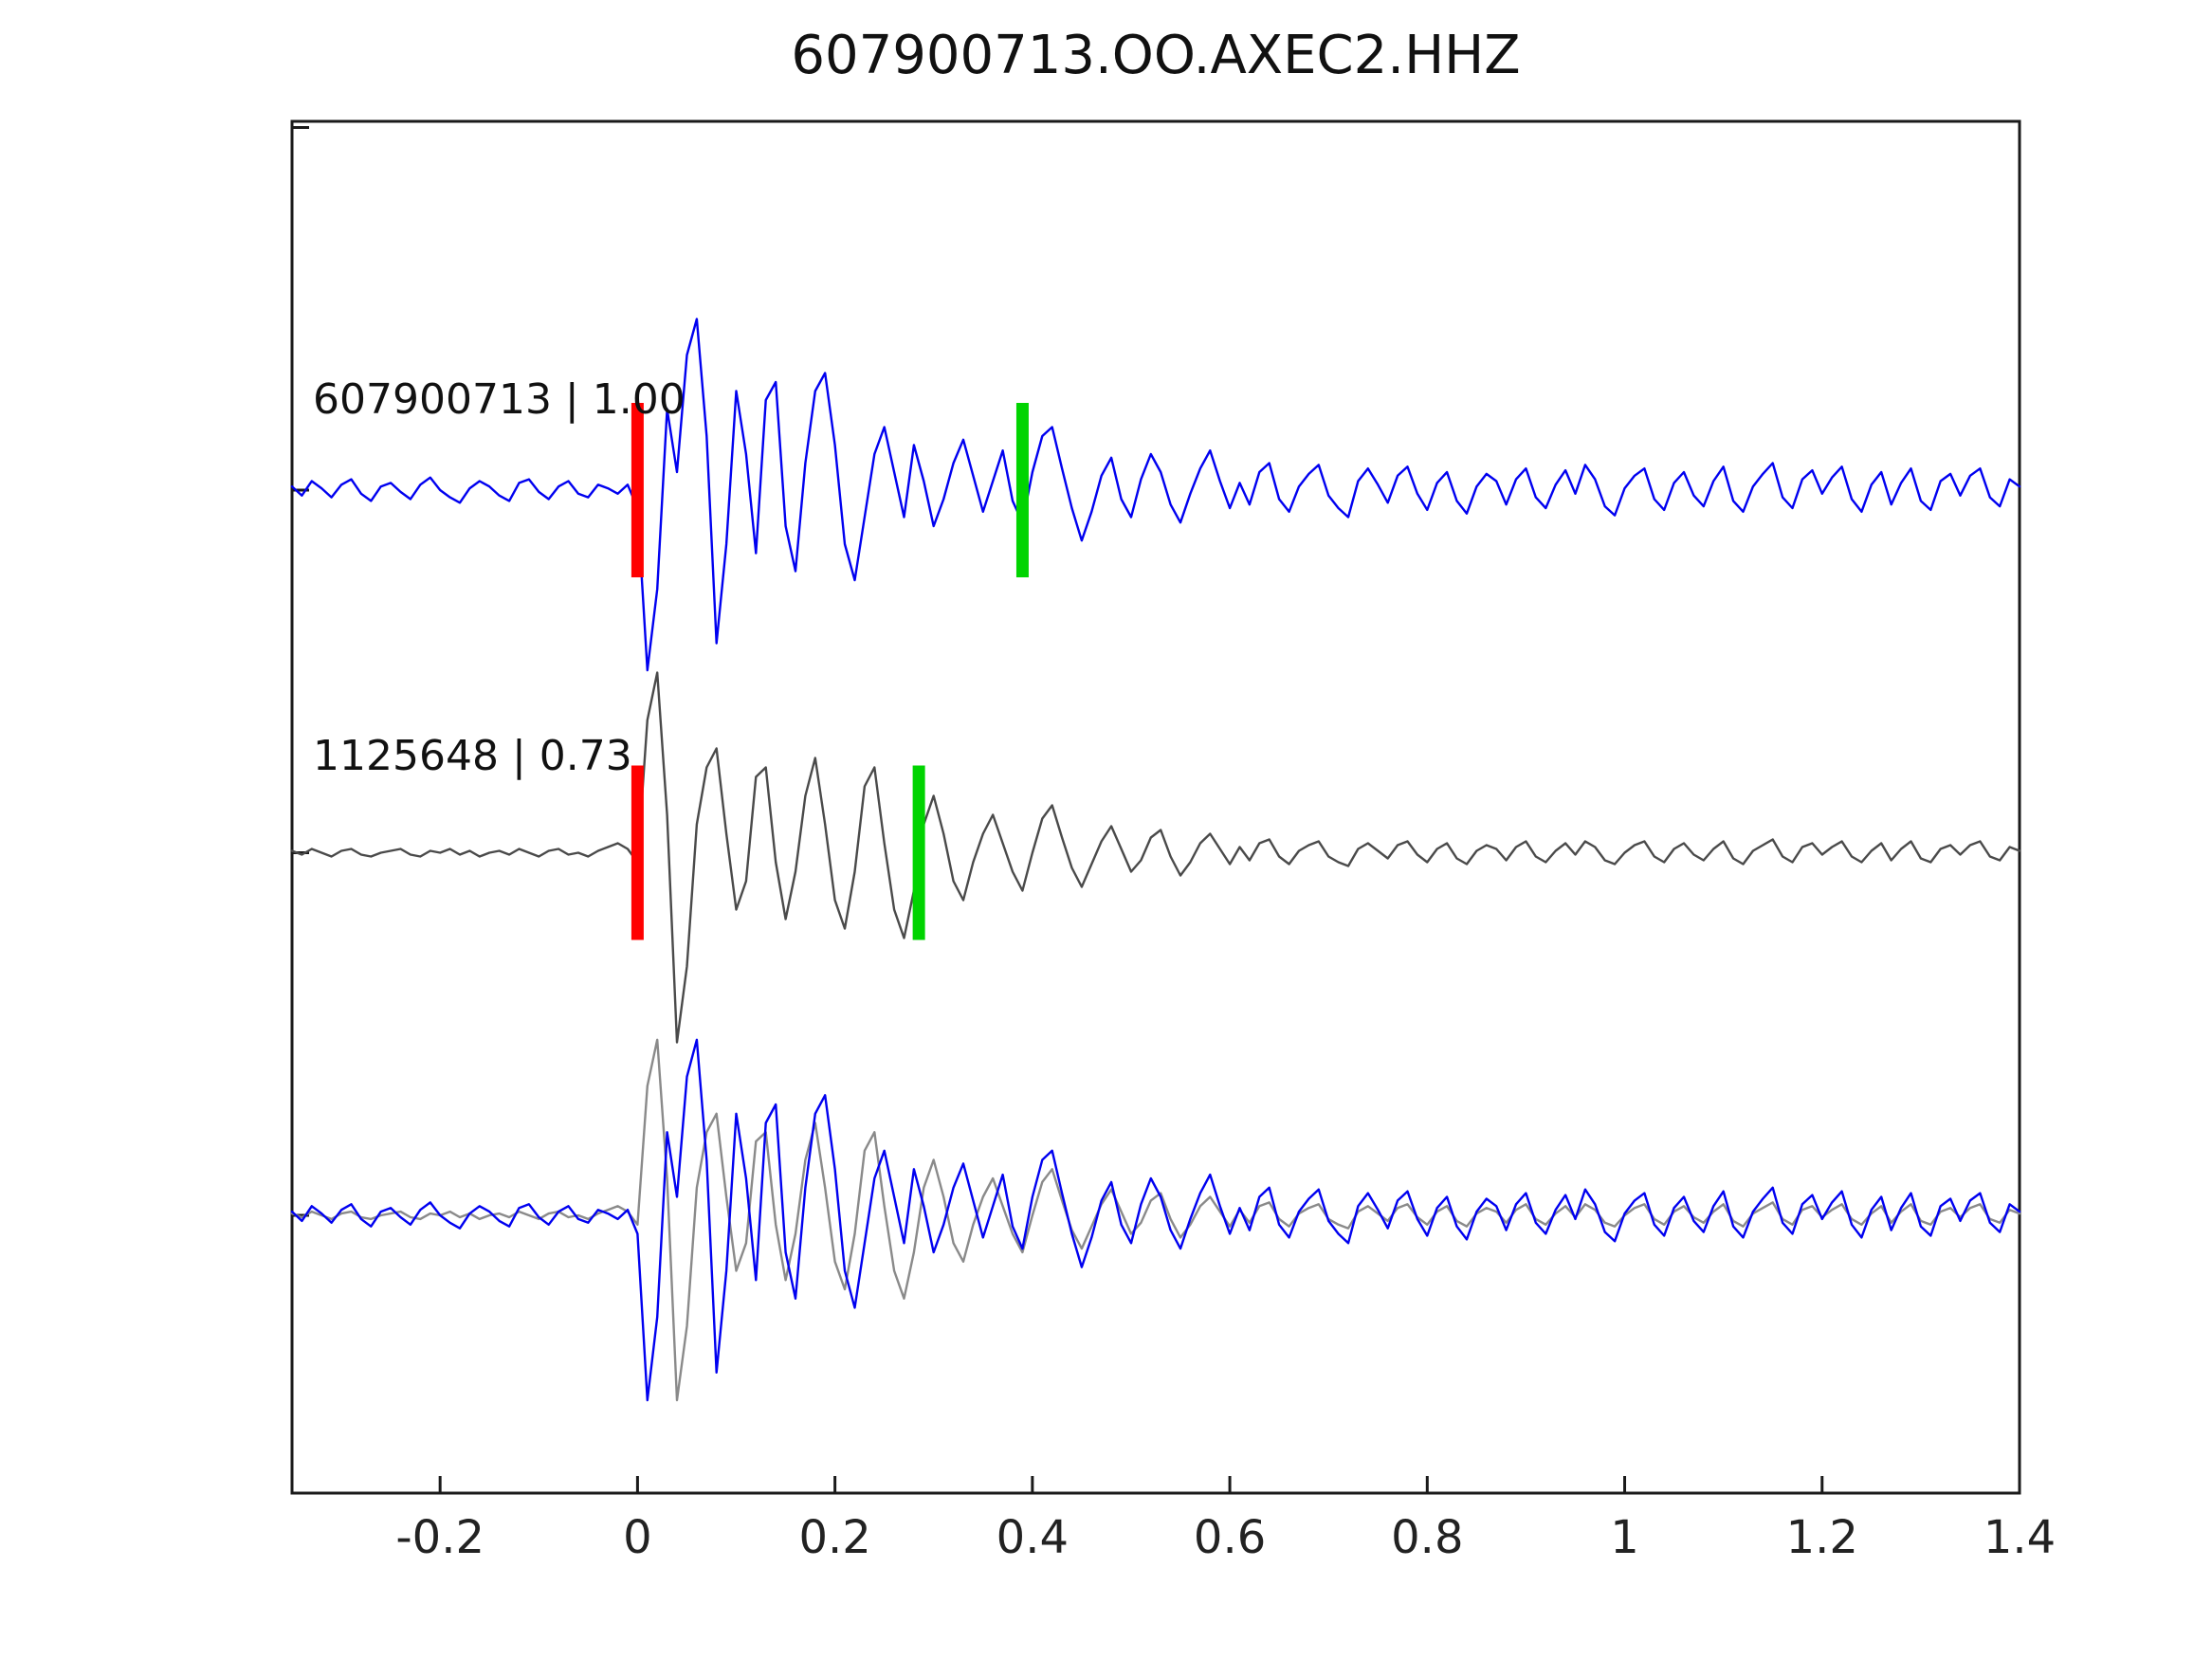 The width and height of the screenshot is (2212, 1659). What do you see at coordinates (637, 1537) in the screenshot?
I see `x-tick-label: 0` at bounding box center [637, 1537].